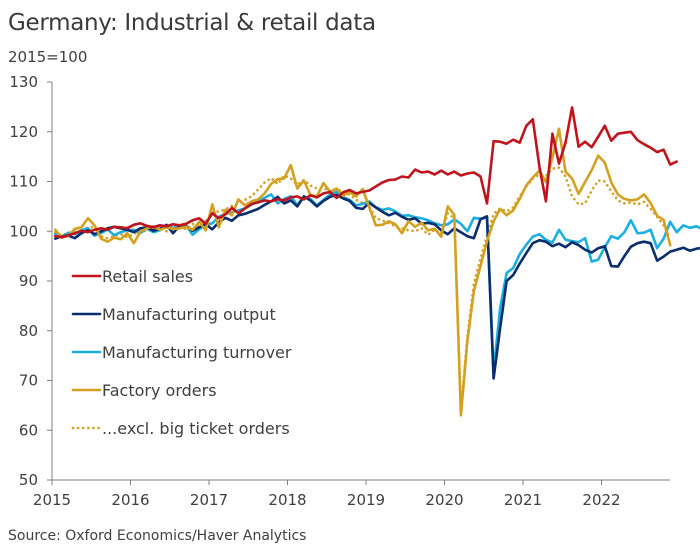 This screenshot has height=558, width=700. I want to click on y-tick-label: 130, so click(23, 82).